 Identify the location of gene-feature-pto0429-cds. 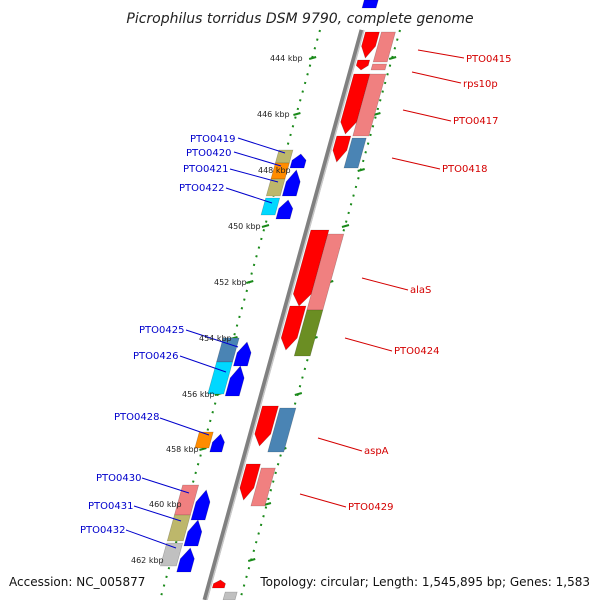
(263, 487).